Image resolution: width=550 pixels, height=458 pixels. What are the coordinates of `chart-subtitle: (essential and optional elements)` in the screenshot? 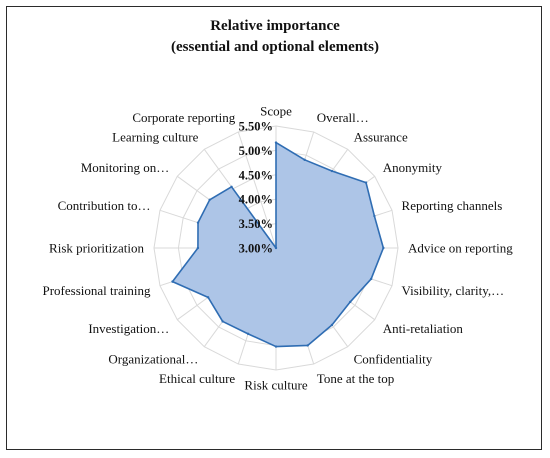 It's located at (275, 47).